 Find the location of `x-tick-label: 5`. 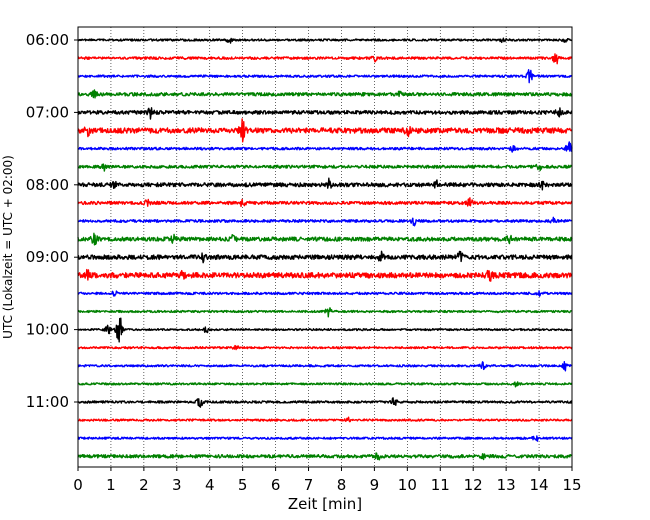

x-tick-label: 5 is located at coordinates (243, 485).